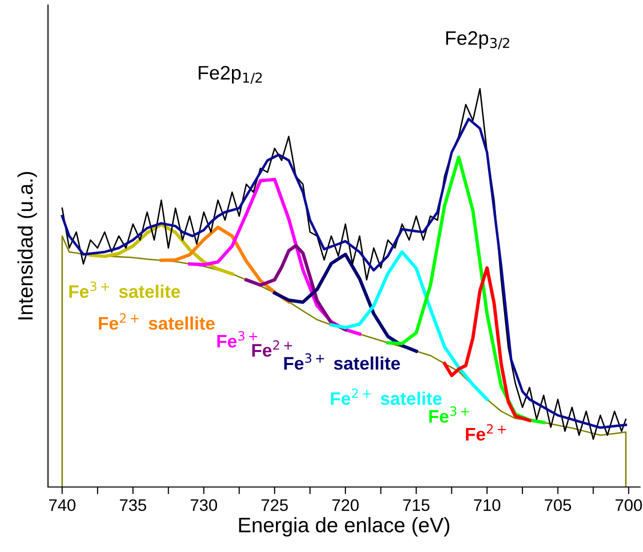 The height and width of the screenshot is (552, 643). I want to click on text: Fe$^{2+}$ satellite, so click(156, 321).